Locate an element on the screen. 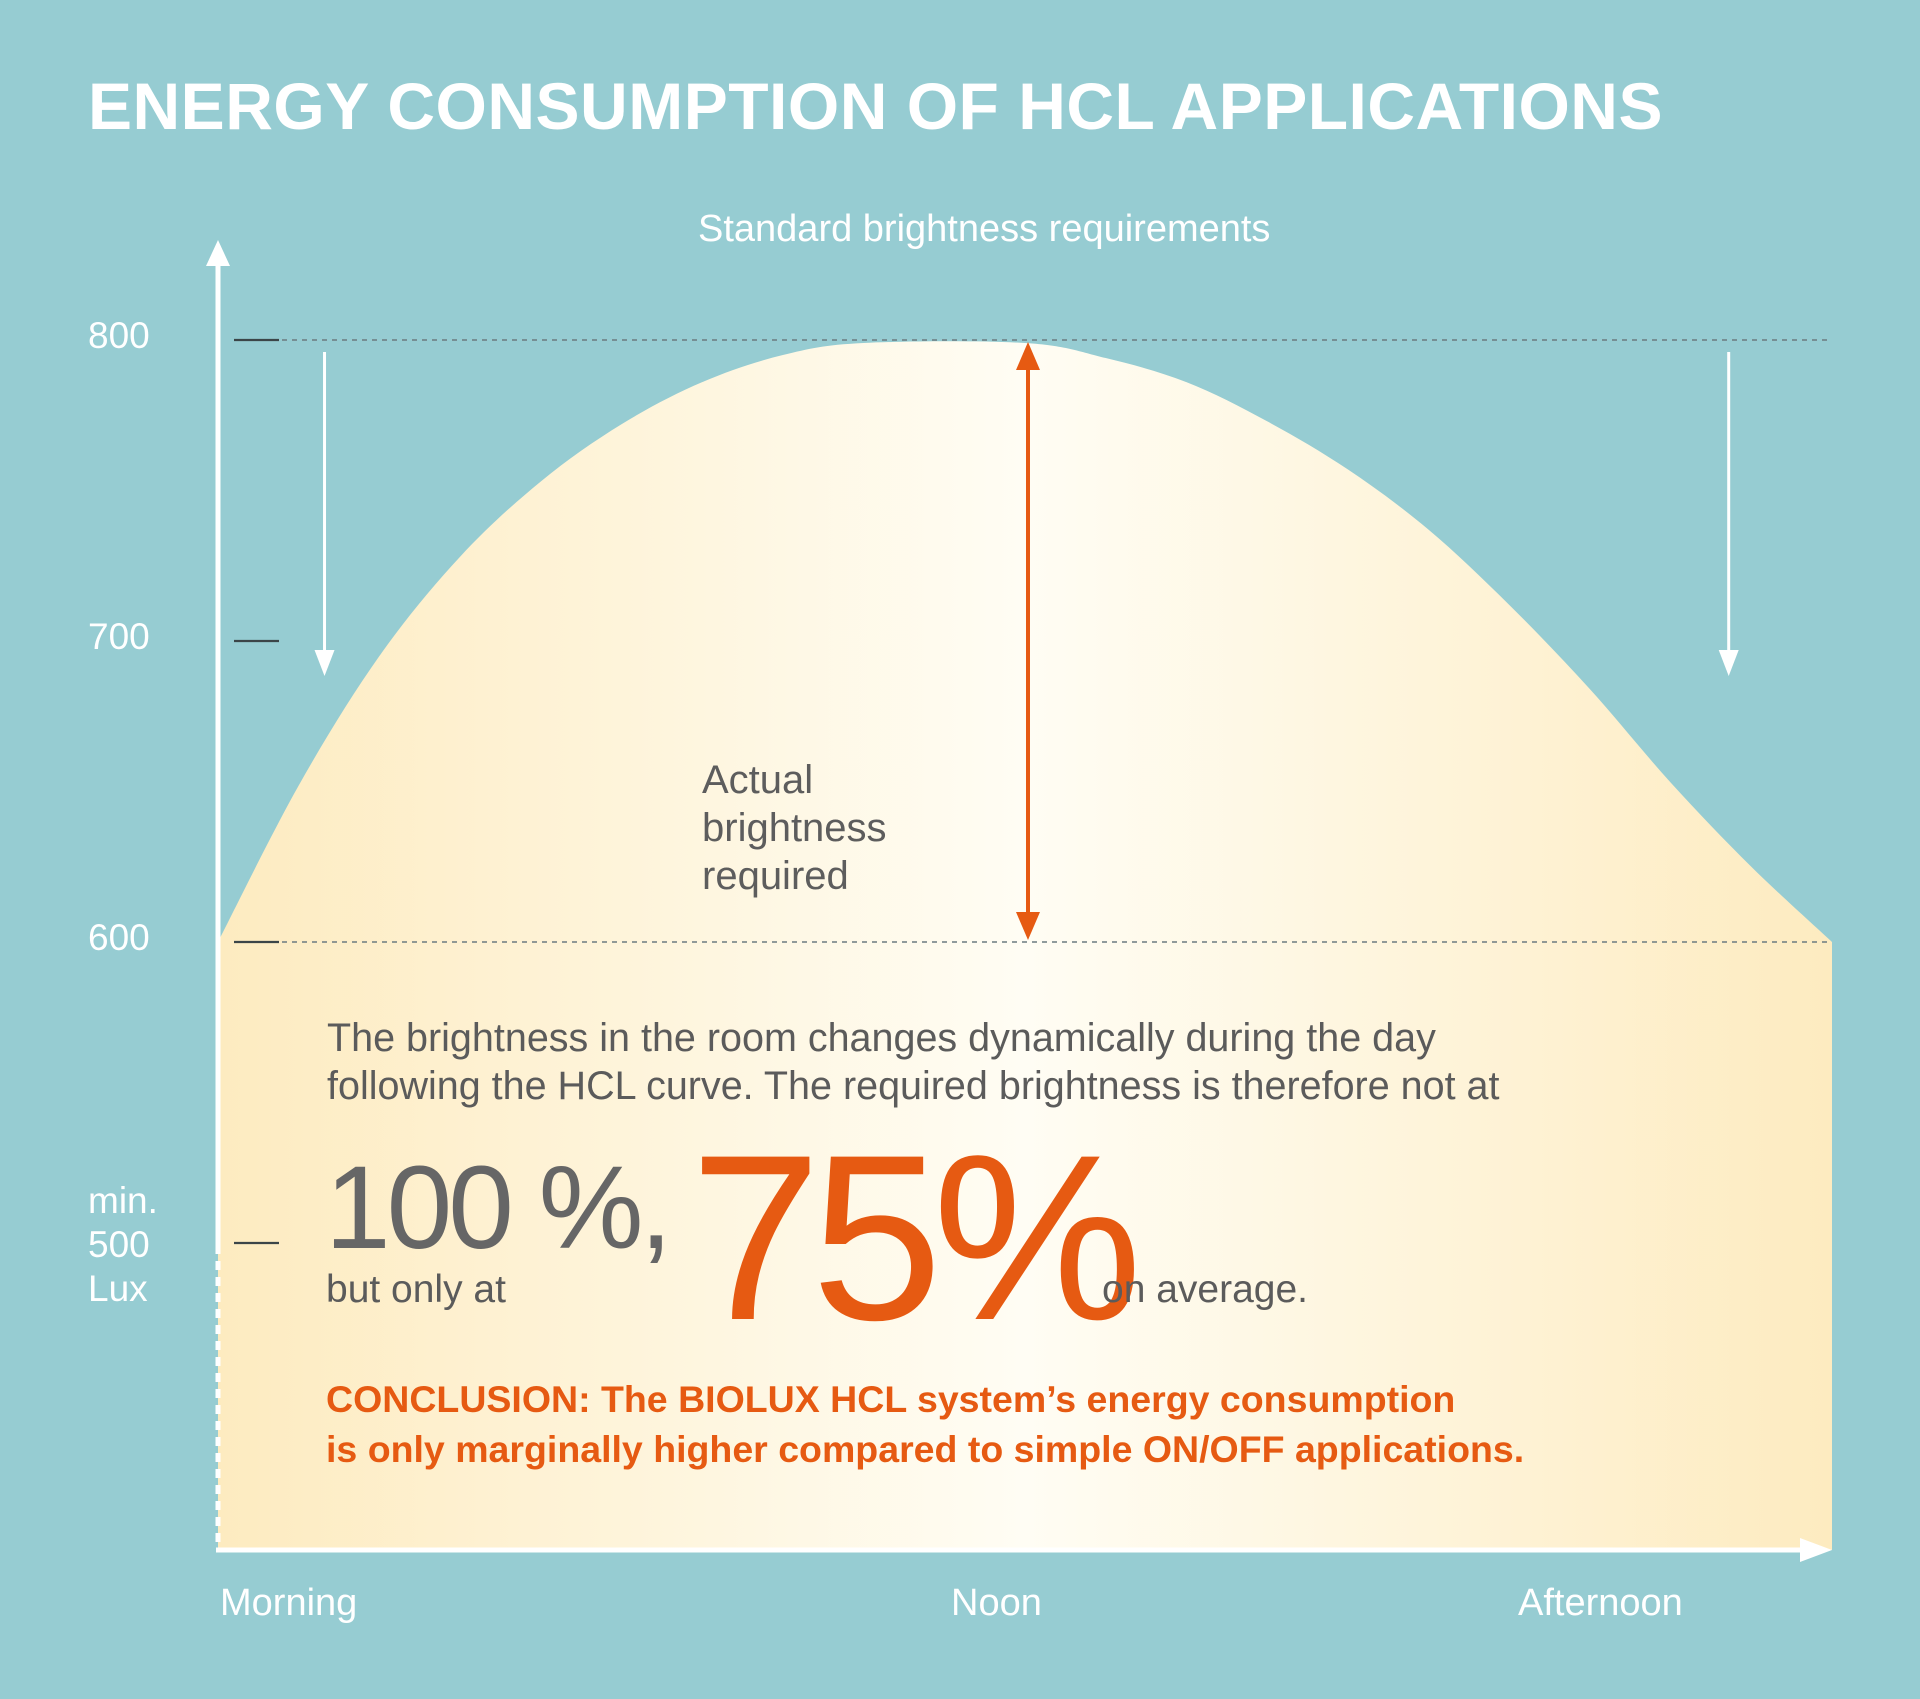  actual-label-line-3: required is located at coordinates (775, 876).